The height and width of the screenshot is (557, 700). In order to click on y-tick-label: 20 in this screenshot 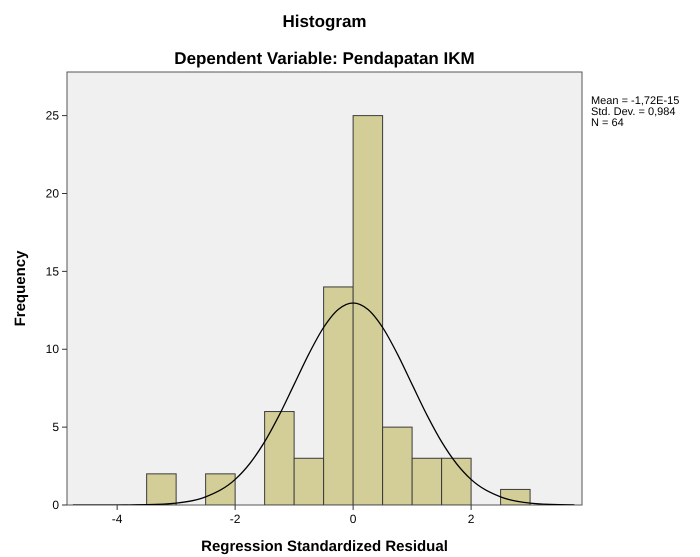, I will do `click(53, 193)`.